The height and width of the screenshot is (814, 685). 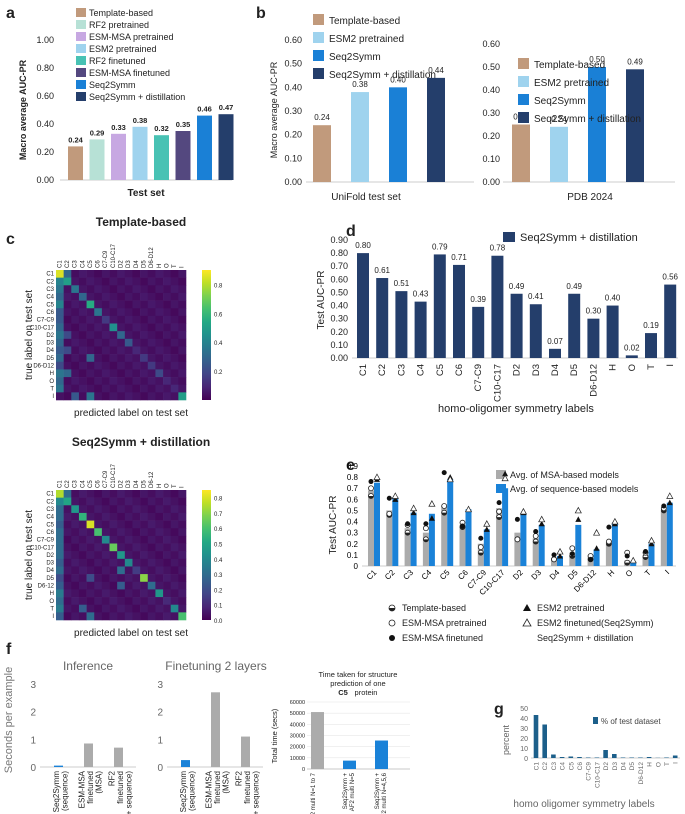 I want to click on bar-c4, so click(x=420, y=329).